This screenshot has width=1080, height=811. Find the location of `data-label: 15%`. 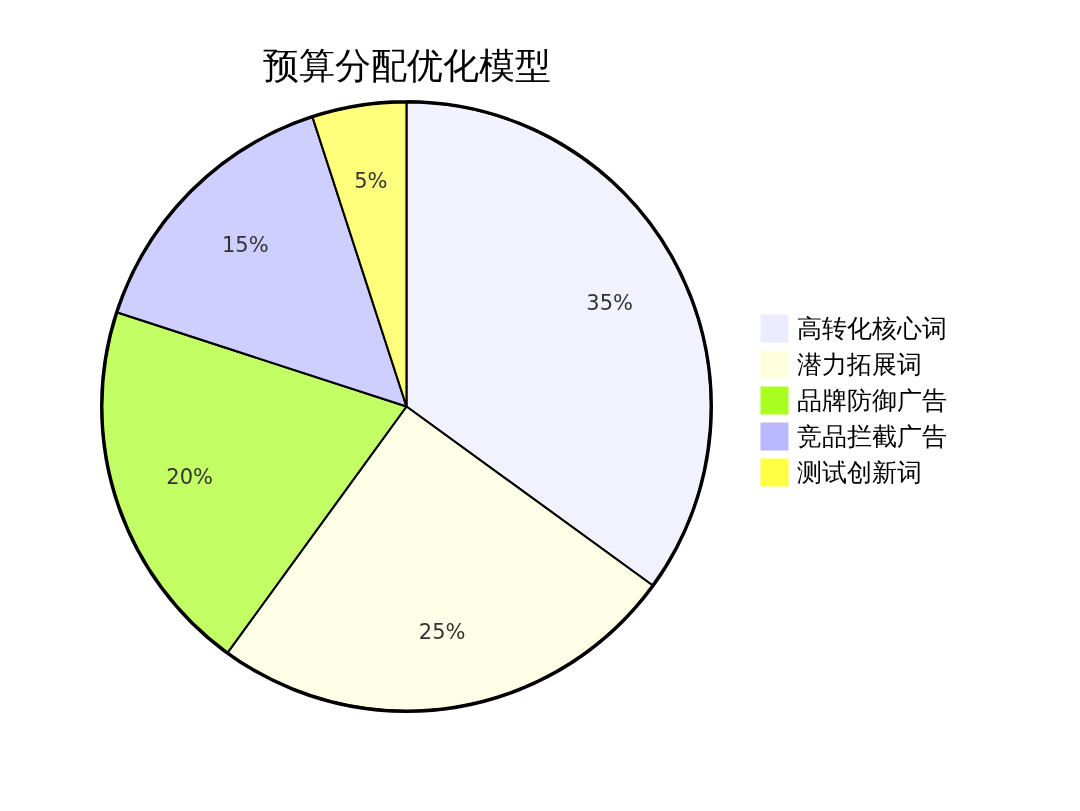

data-label: 15% is located at coordinates (245, 245).